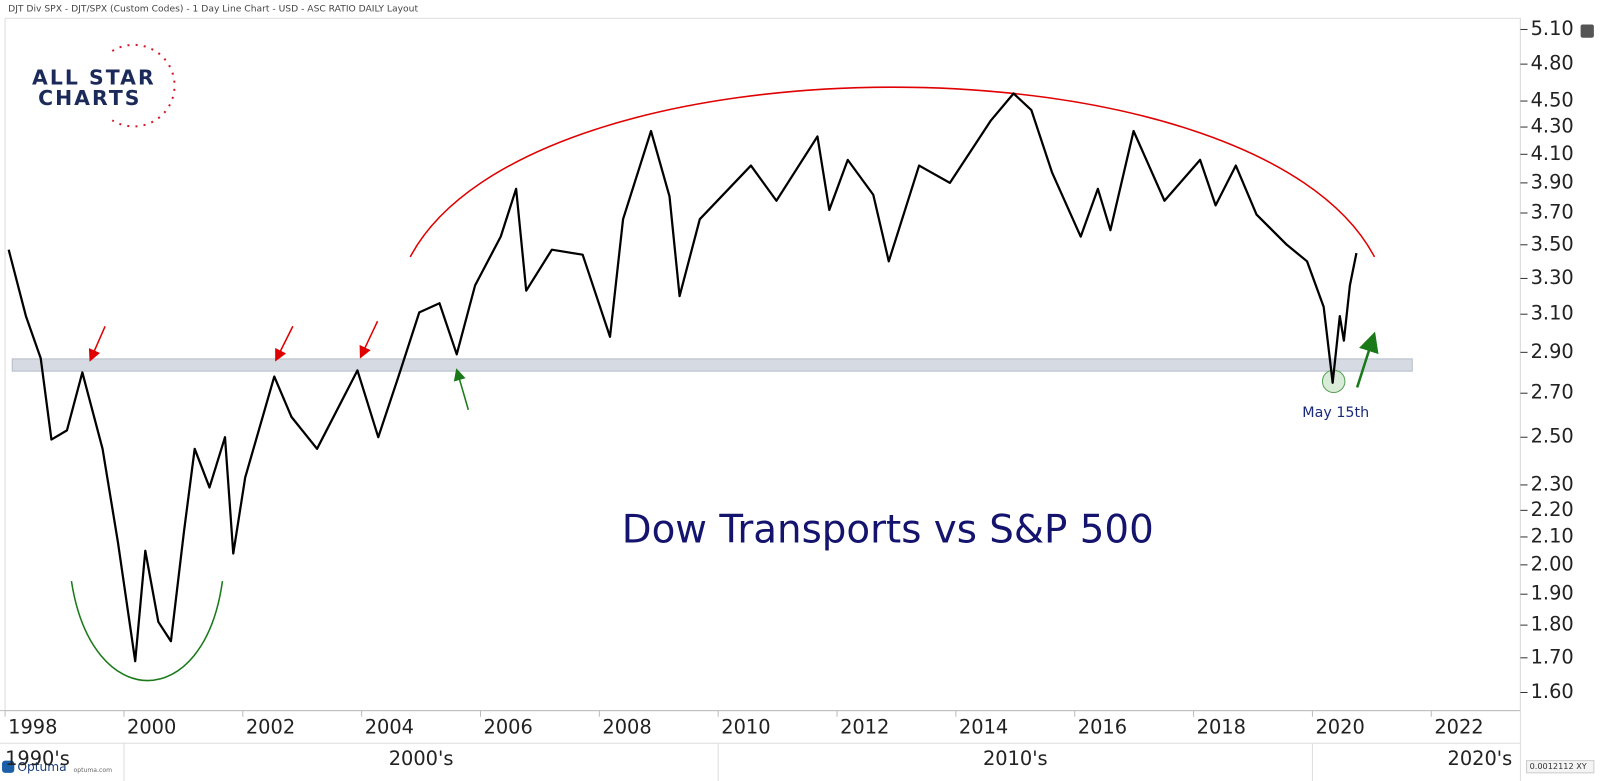 The height and width of the screenshot is (781, 1600). I want to click on lock-icon, so click(1587, 31).